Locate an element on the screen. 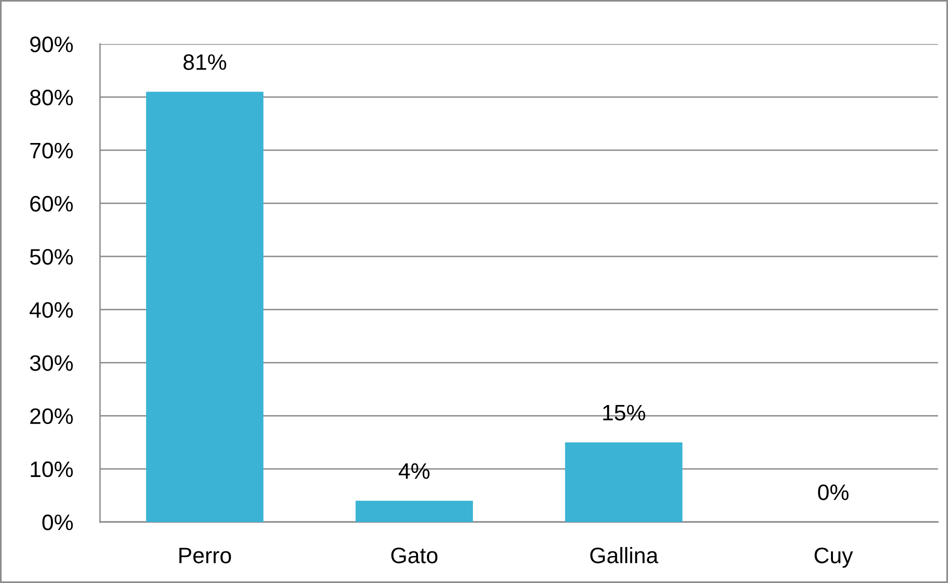 This screenshot has height=583, width=948. x-tick-label: Gato is located at coordinates (414, 556).